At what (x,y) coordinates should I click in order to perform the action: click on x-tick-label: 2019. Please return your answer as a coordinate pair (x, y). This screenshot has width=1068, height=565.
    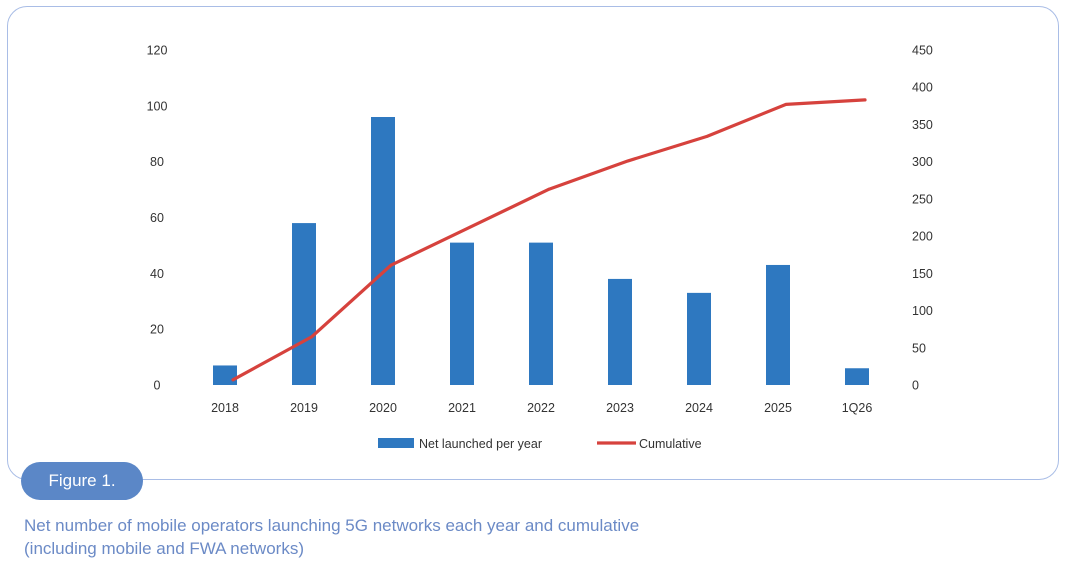
    Looking at the image, I should click on (304, 408).